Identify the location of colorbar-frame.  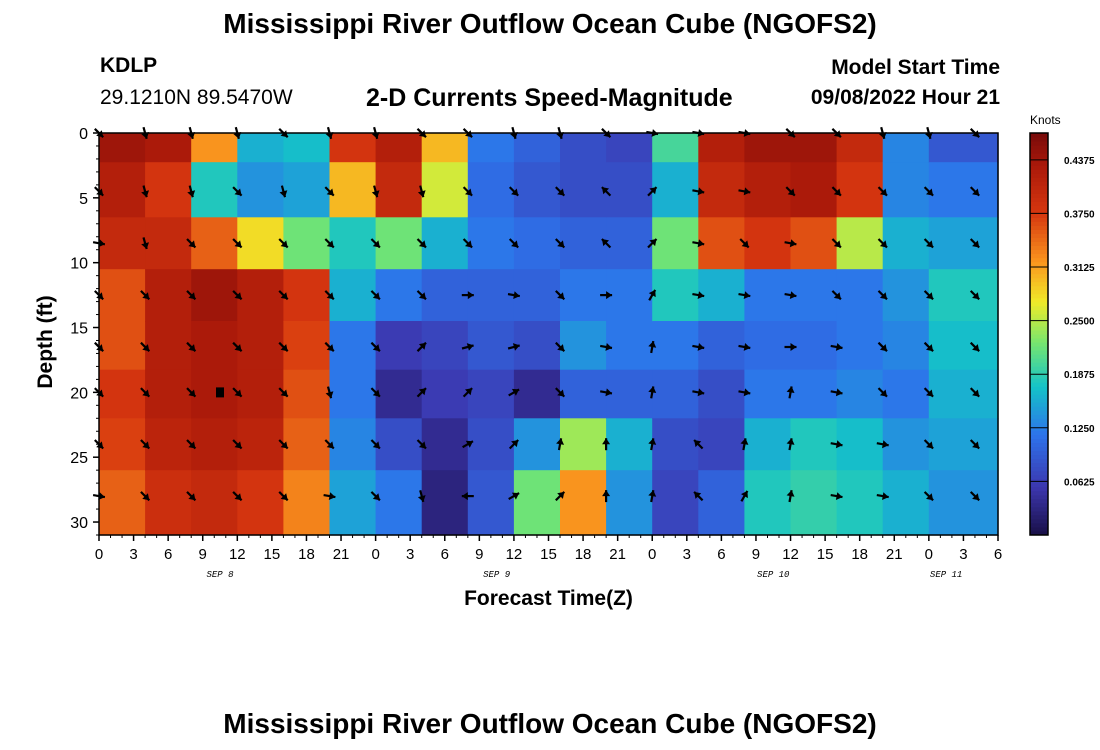
(1039, 334).